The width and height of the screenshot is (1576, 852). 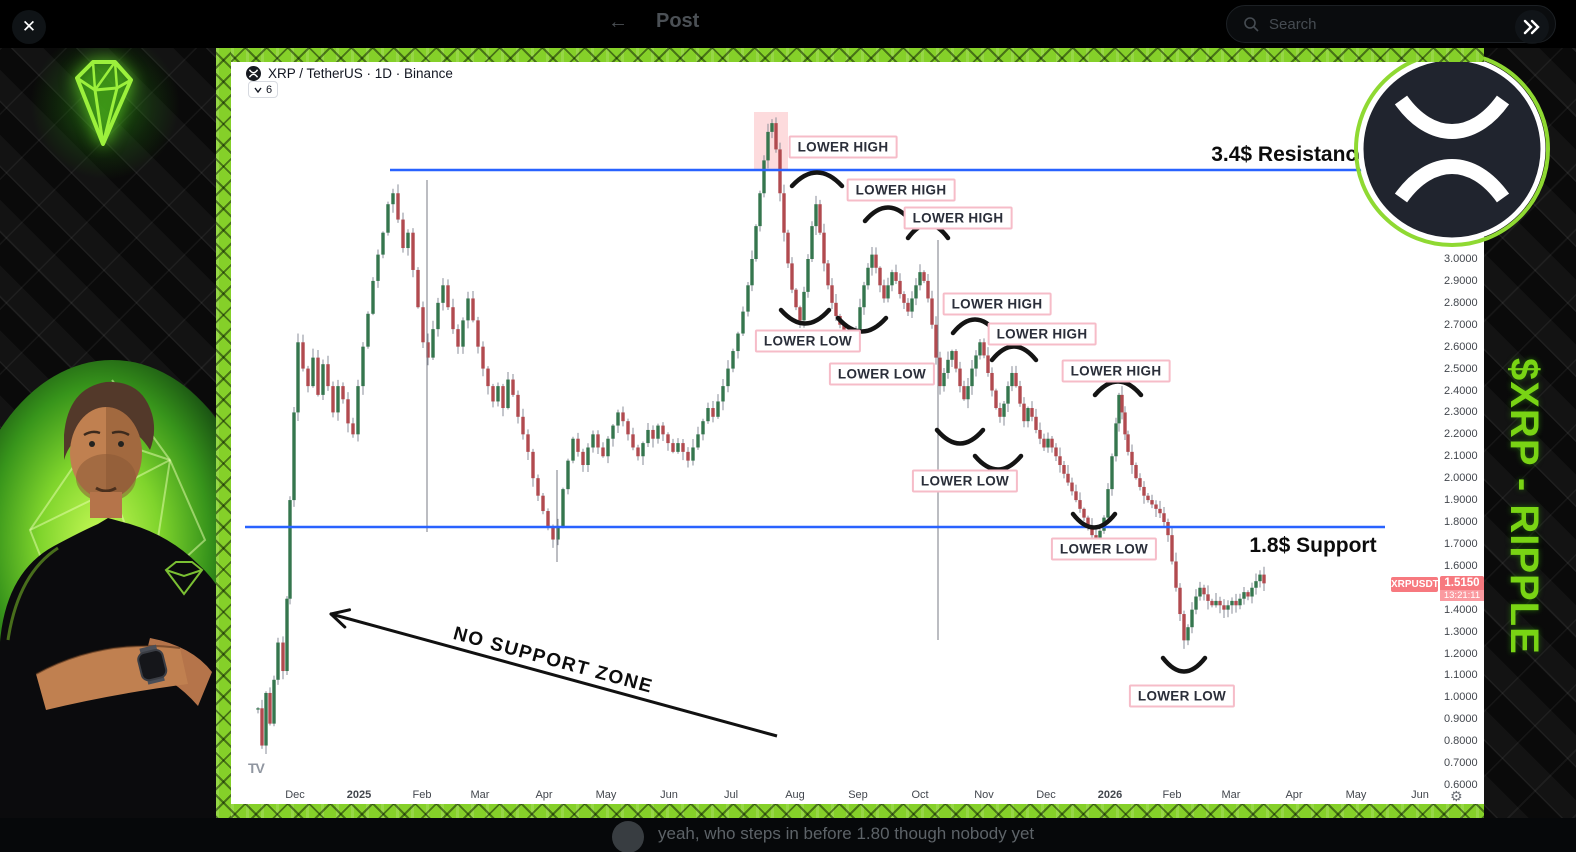 What do you see at coordinates (1461, 565) in the screenshot?
I see `price-tick: 1.6000` at bounding box center [1461, 565].